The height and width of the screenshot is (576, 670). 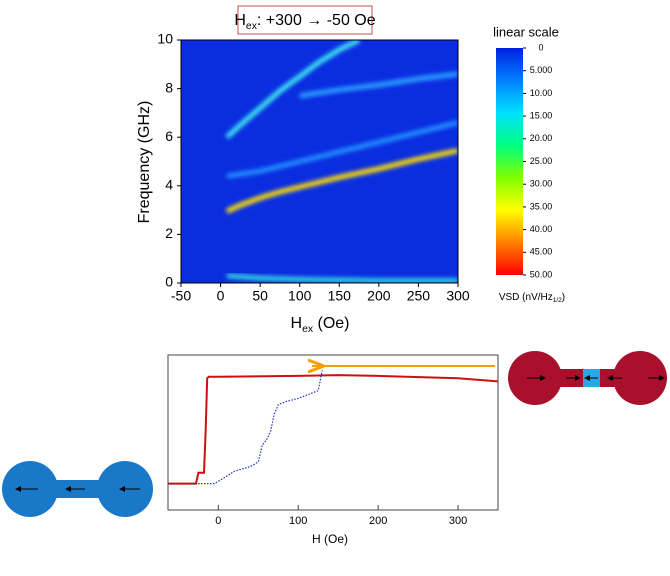 I want to click on title-box, so click(x=305, y=20).